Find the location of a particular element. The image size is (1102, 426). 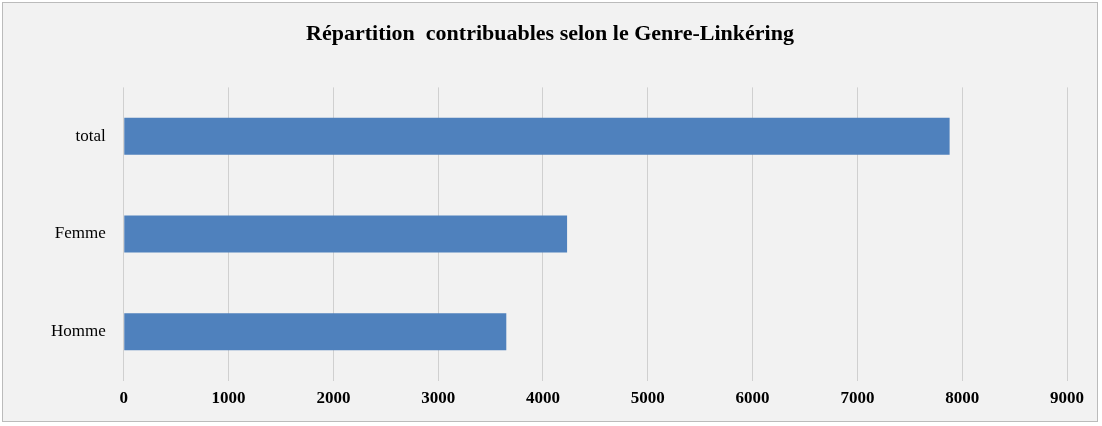

chart-title: Répartition contribuables selon le Genre-Linkéring is located at coordinates (550, 32).